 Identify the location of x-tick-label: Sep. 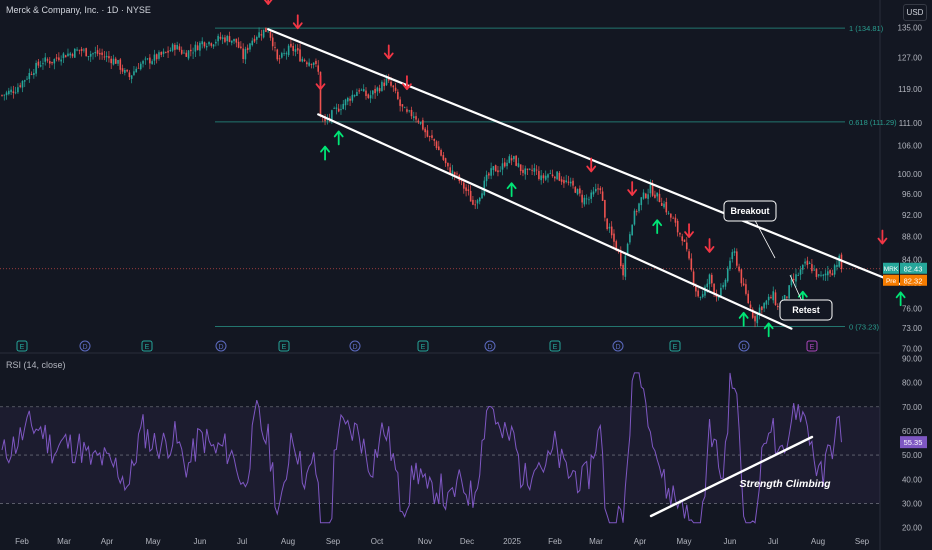
(862, 541).